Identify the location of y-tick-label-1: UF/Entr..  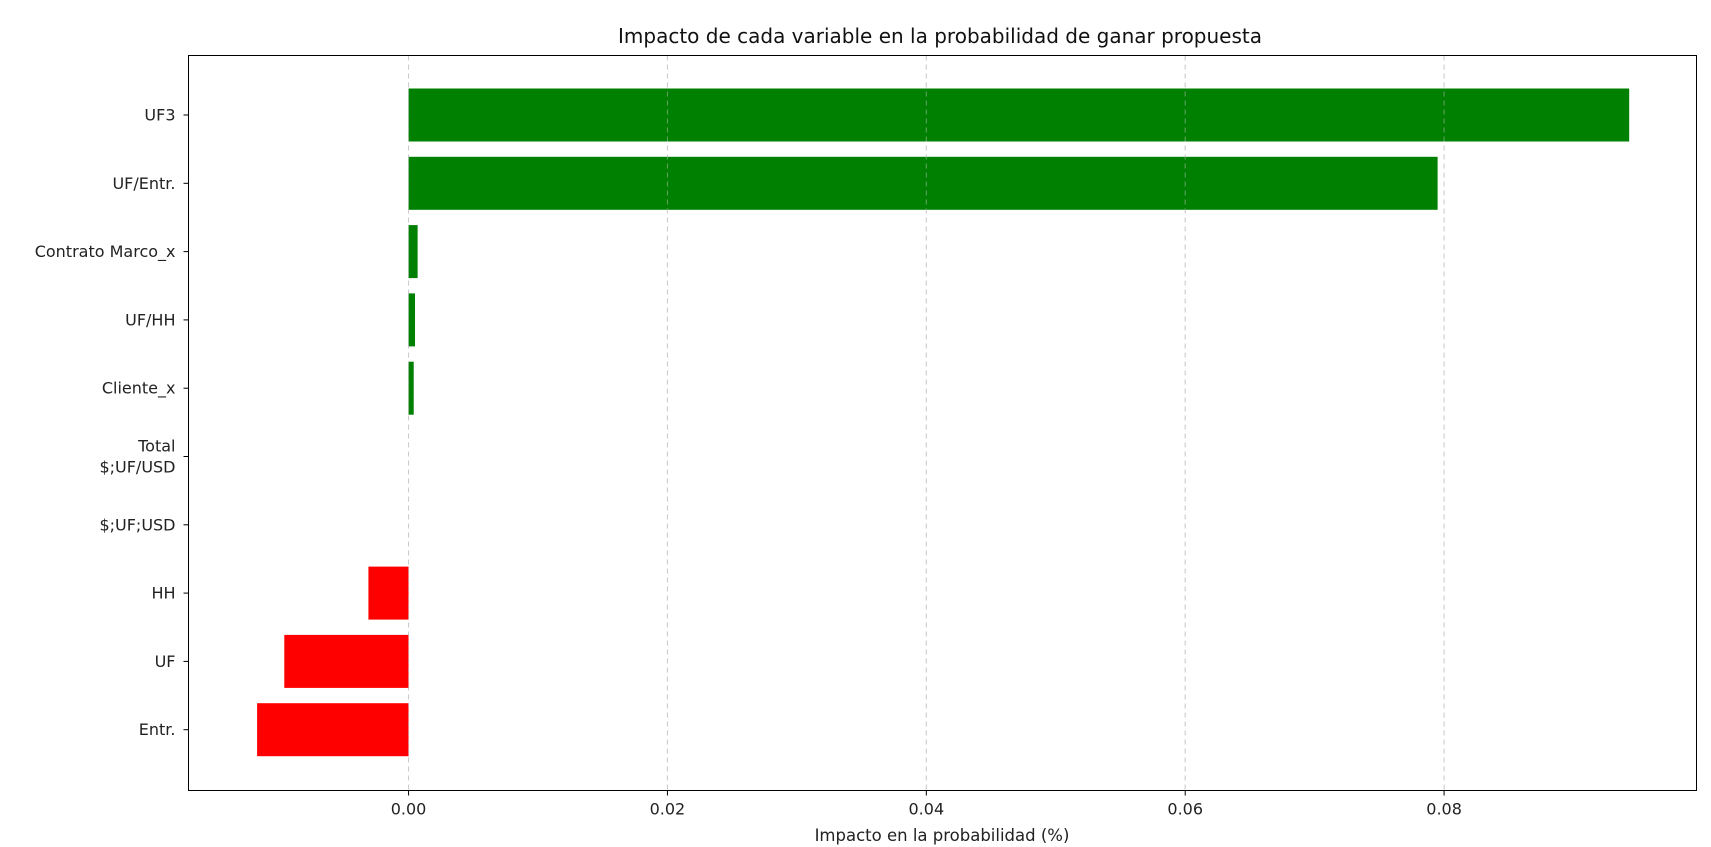
(143, 183).